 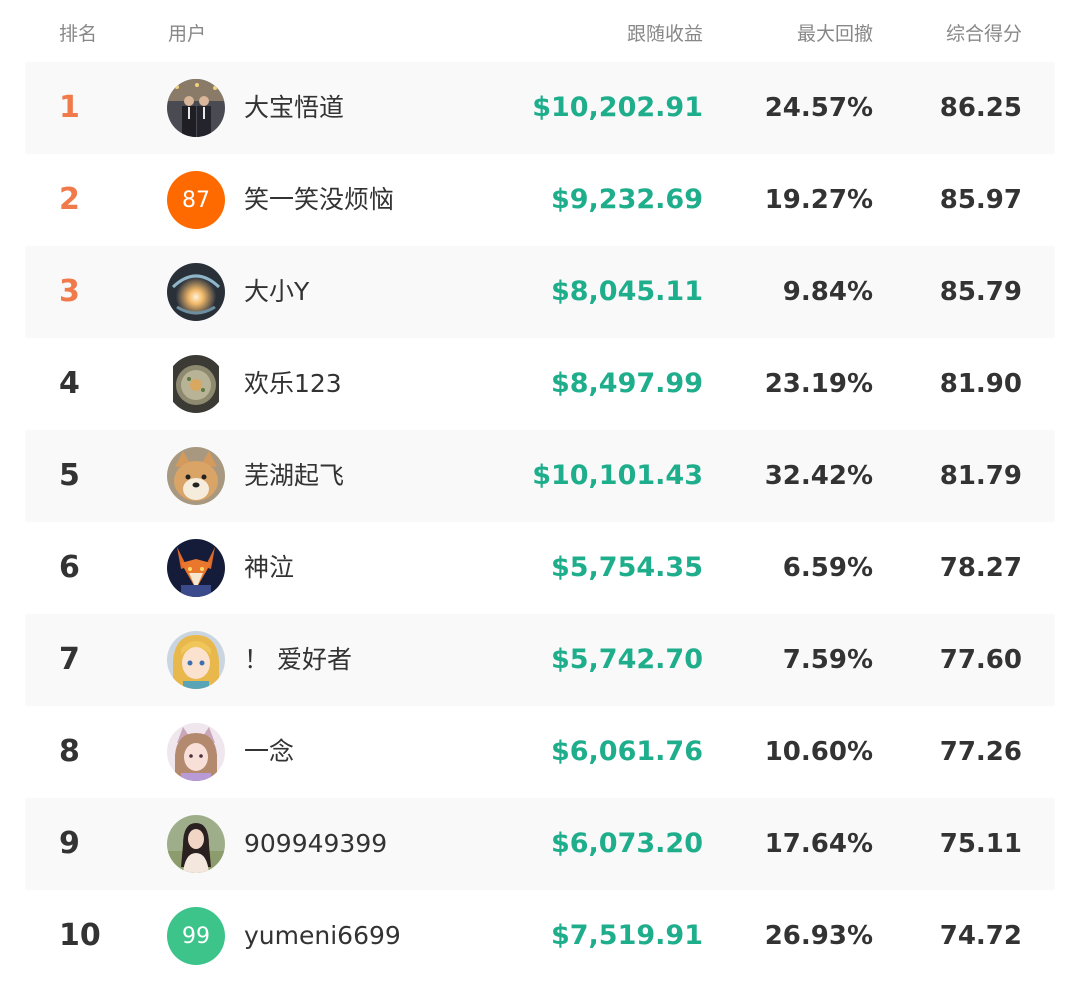 What do you see at coordinates (298, 659) in the screenshot?
I see `user-name: ！ 爱好者` at bounding box center [298, 659].